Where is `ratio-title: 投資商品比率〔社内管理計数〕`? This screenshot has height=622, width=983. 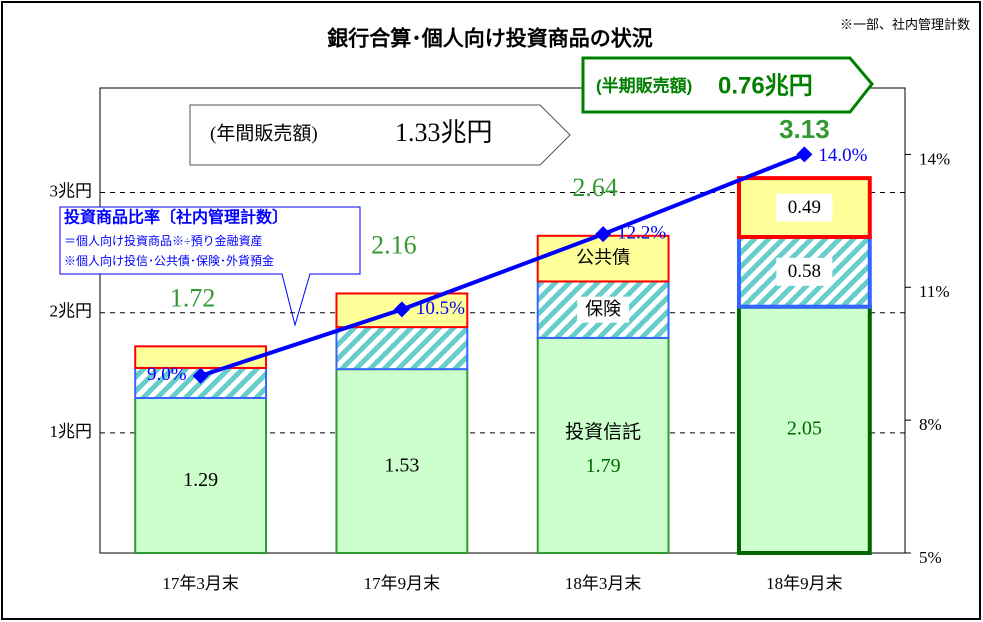 ratio-title: 投資商品比率〔社内管理計数〕 is located at coordinates (176, 217).